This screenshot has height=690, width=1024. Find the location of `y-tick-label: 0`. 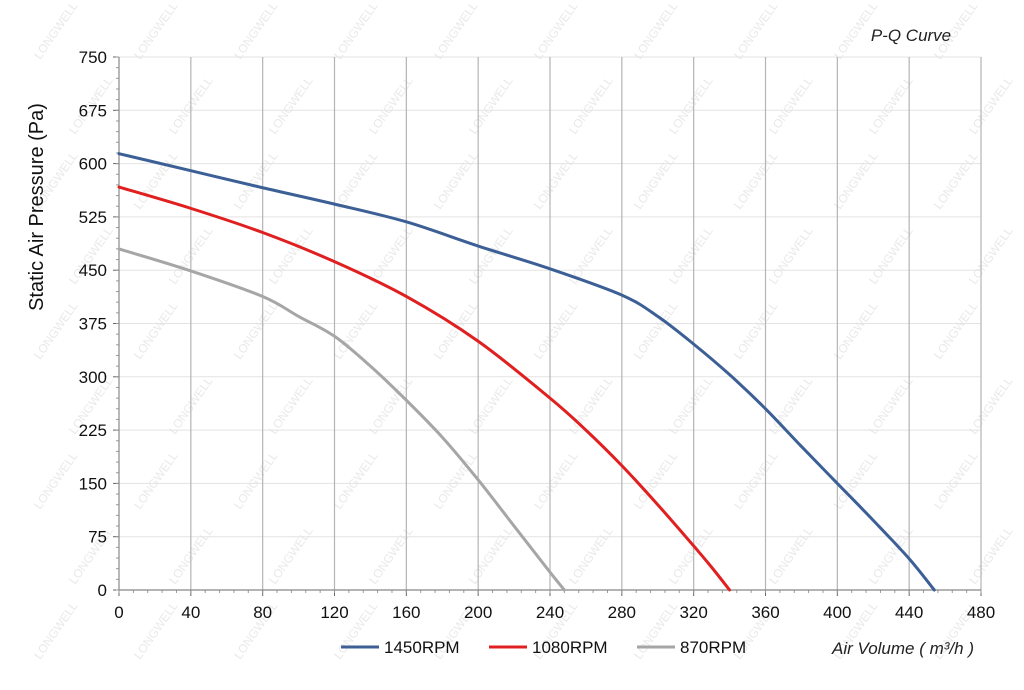

y-tick-label: 0 is located at coordinates (102, 590).